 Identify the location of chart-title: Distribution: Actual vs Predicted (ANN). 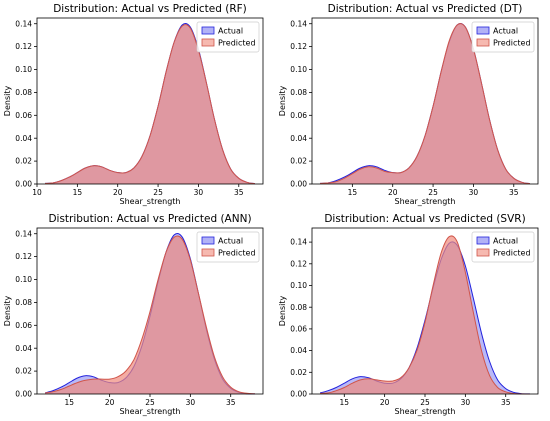
(149, 219).